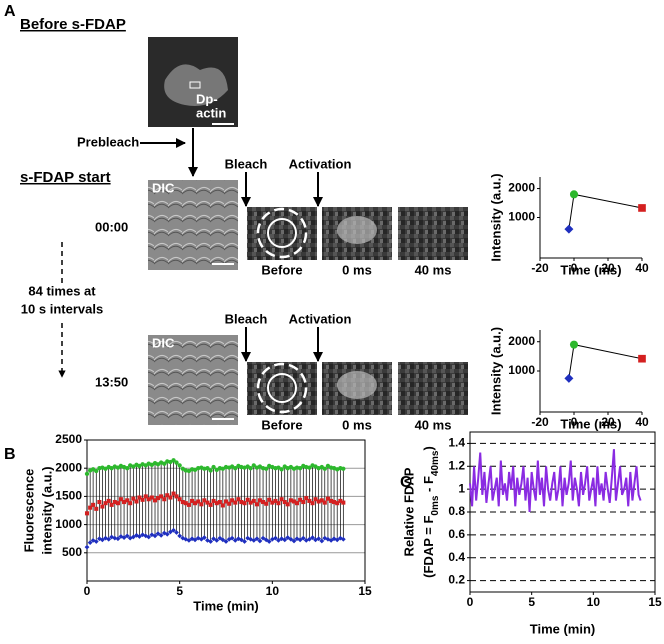 The image size is (664, 644). What do you see at coordinates (320, 163) in the screenshot?
I see `activation-label: Activation` at bounding box center [320, 163].